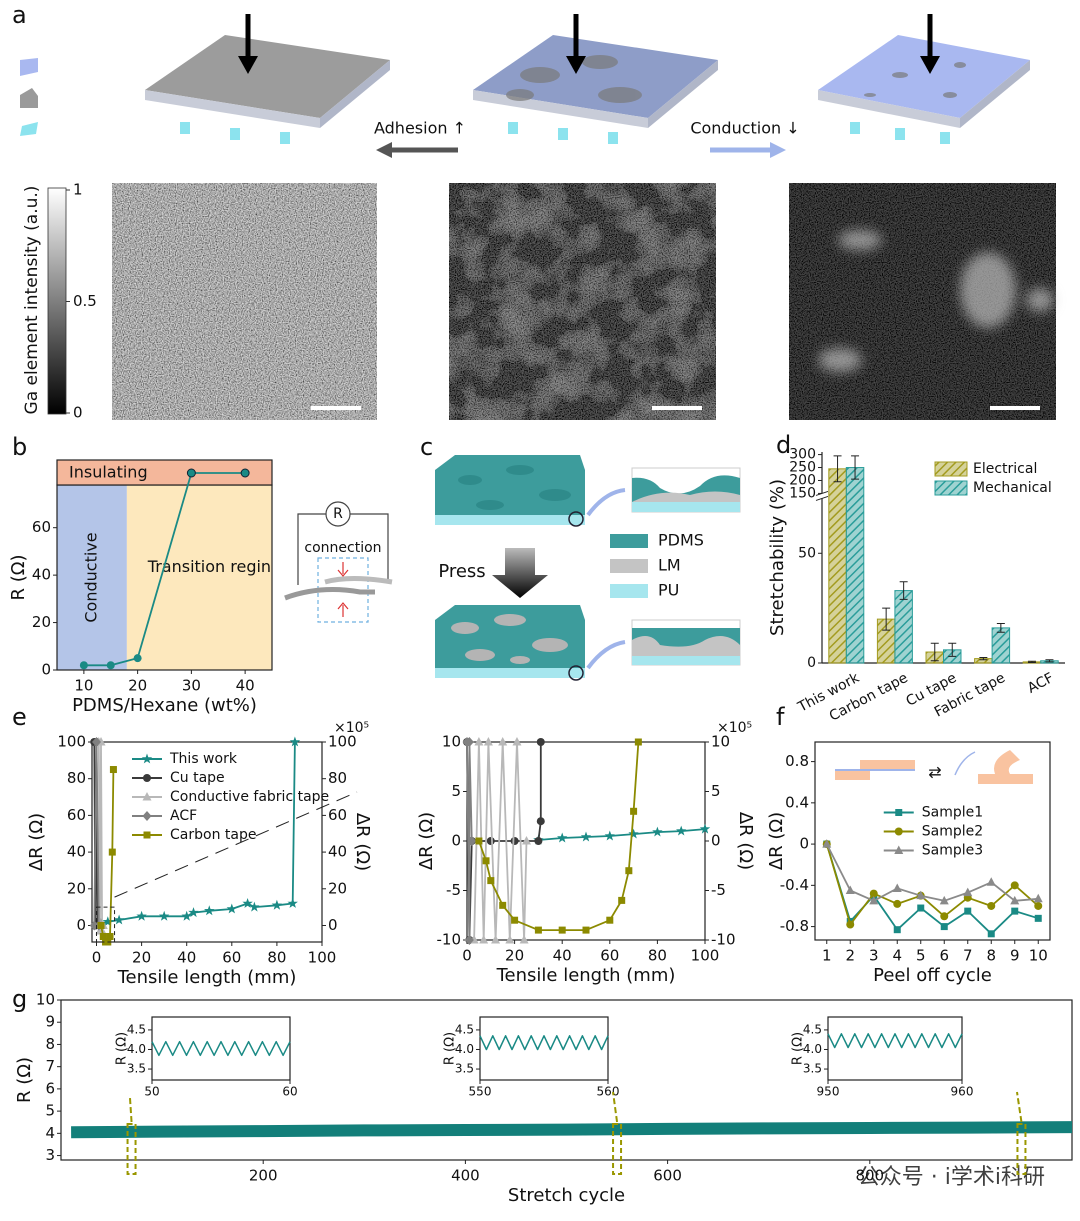 The image size is (1080, 1221). Describe the element at coordinates (669, 565) in the screenshot. I see `legend-label: LM` at that location.